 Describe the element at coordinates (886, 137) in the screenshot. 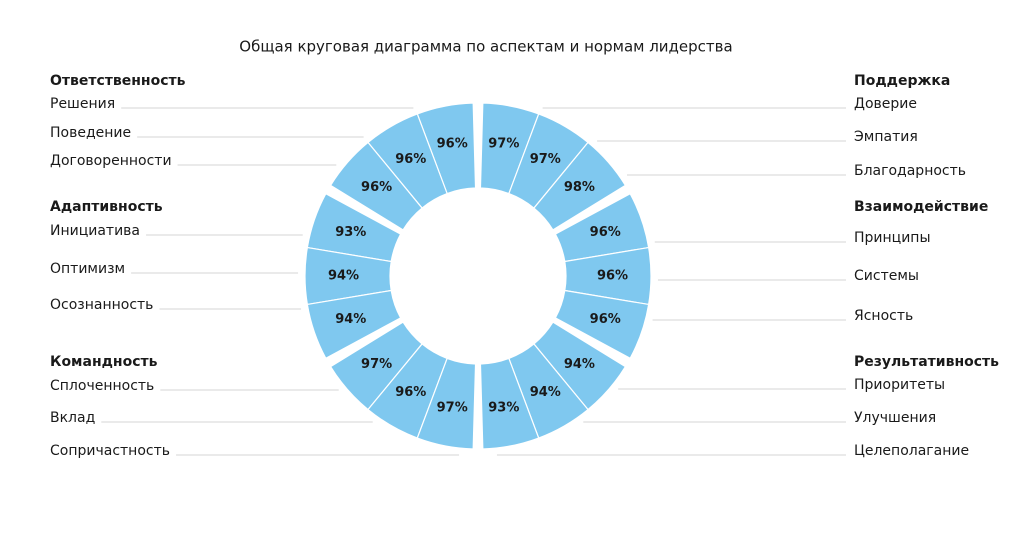

I see `category-label: Эмпатия` at that location.